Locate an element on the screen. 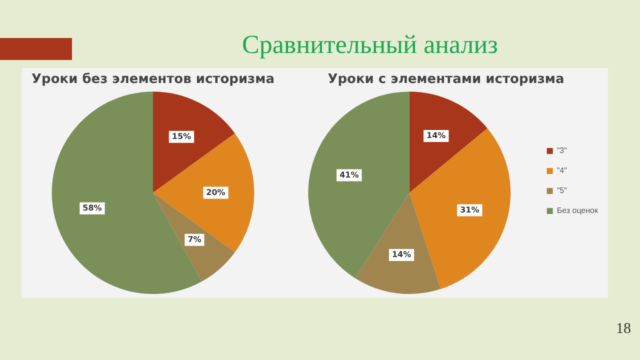 The image size is (640, 360). chart-title: Уроки без элементов историзма is located at coordinates (153, 80).